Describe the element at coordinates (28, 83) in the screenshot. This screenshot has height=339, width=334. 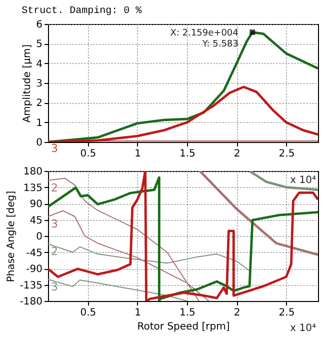
I see `y-axis-title: Amplitude [µm]` at that location.